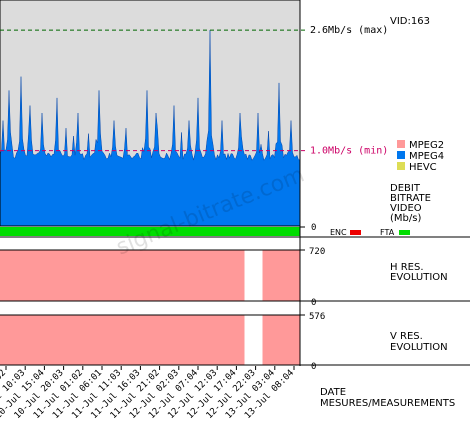 This screenshot has width=470, height=430. Describe the element at coordinates (407, 267) in the screenshot. I see `h-res-title-line: H RES.` at that location.